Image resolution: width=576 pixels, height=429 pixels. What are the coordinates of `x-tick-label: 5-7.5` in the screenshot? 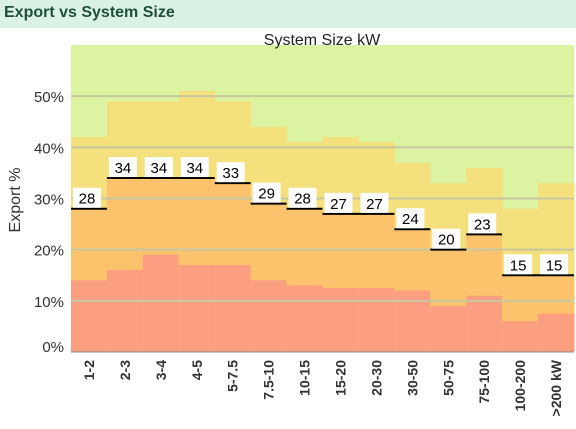 It's located at (233, 376).